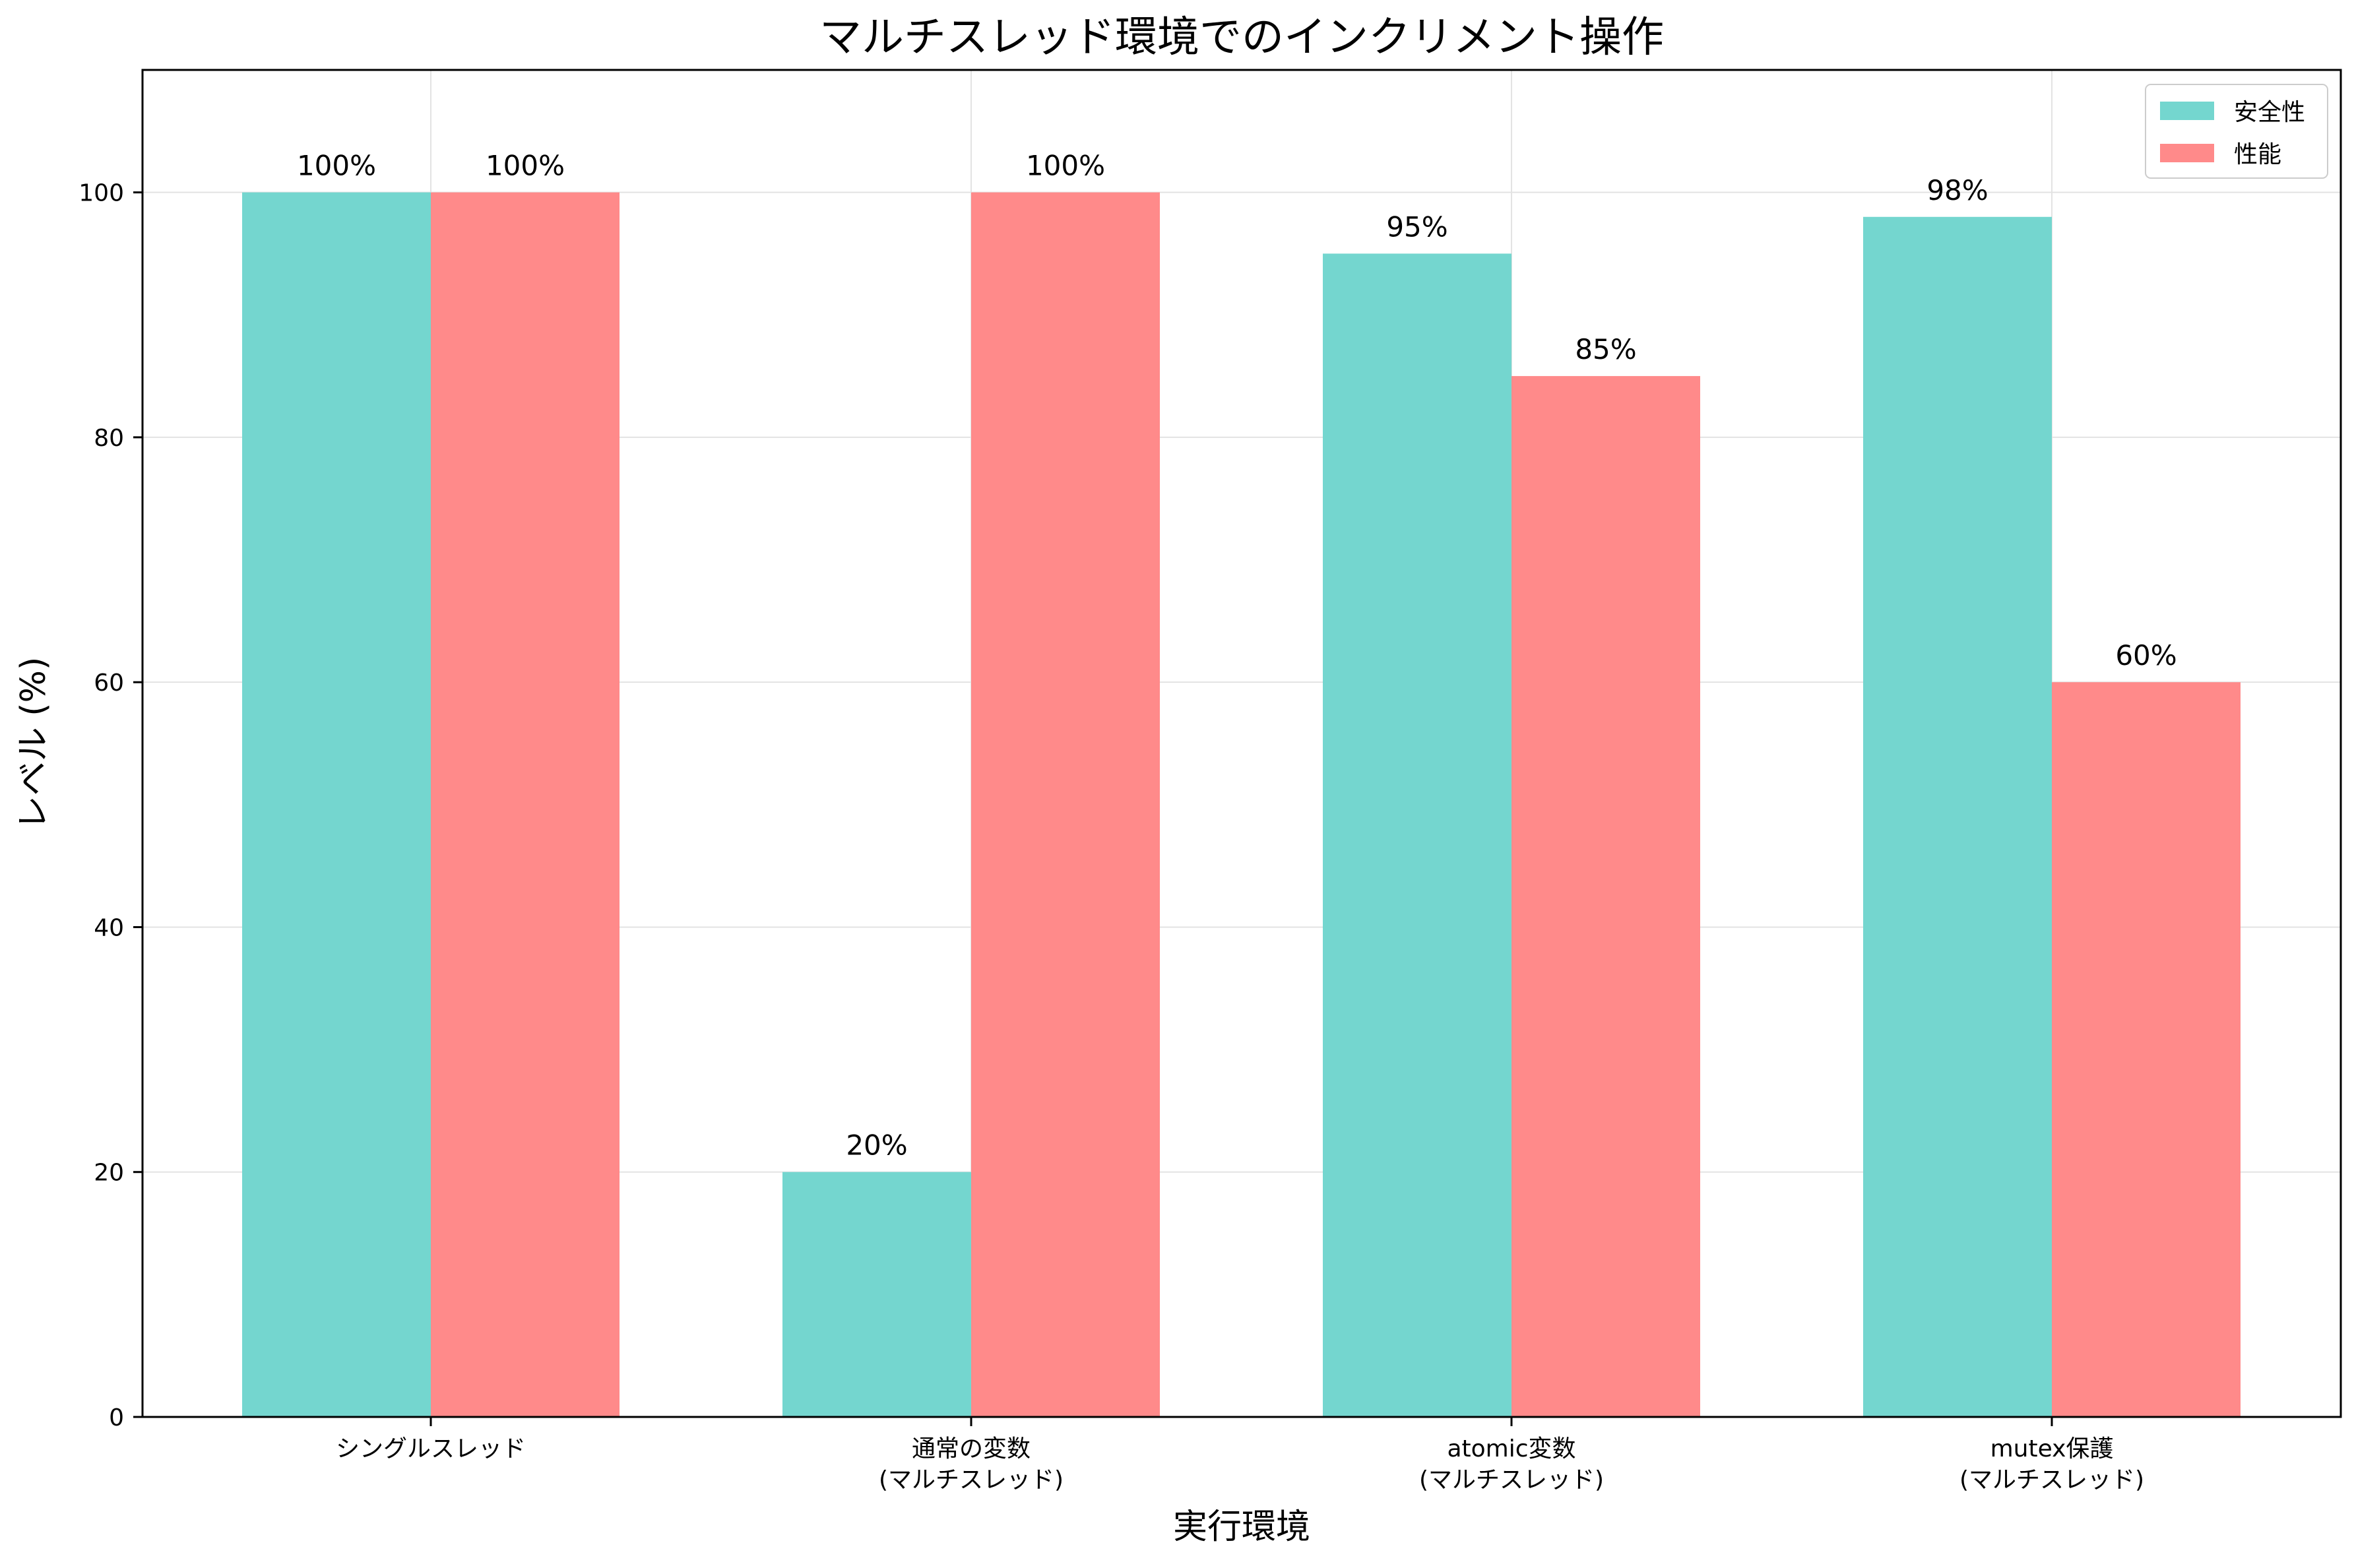 The height and width of the screenshot is (1568, 2354). I want to click on x-tick-label-line: 通常の変数, so click(972, 1448).